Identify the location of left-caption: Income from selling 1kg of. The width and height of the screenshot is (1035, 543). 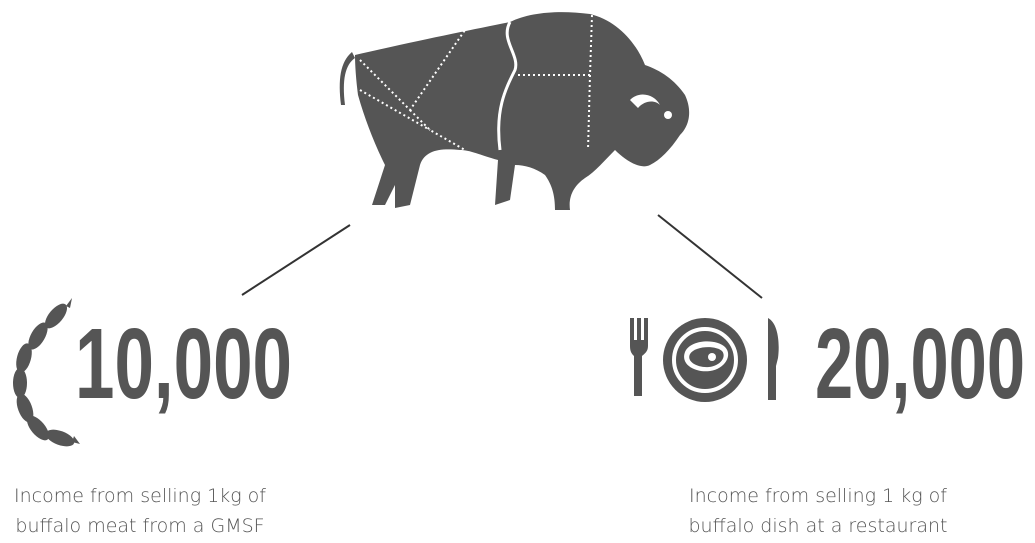
(140, 496).